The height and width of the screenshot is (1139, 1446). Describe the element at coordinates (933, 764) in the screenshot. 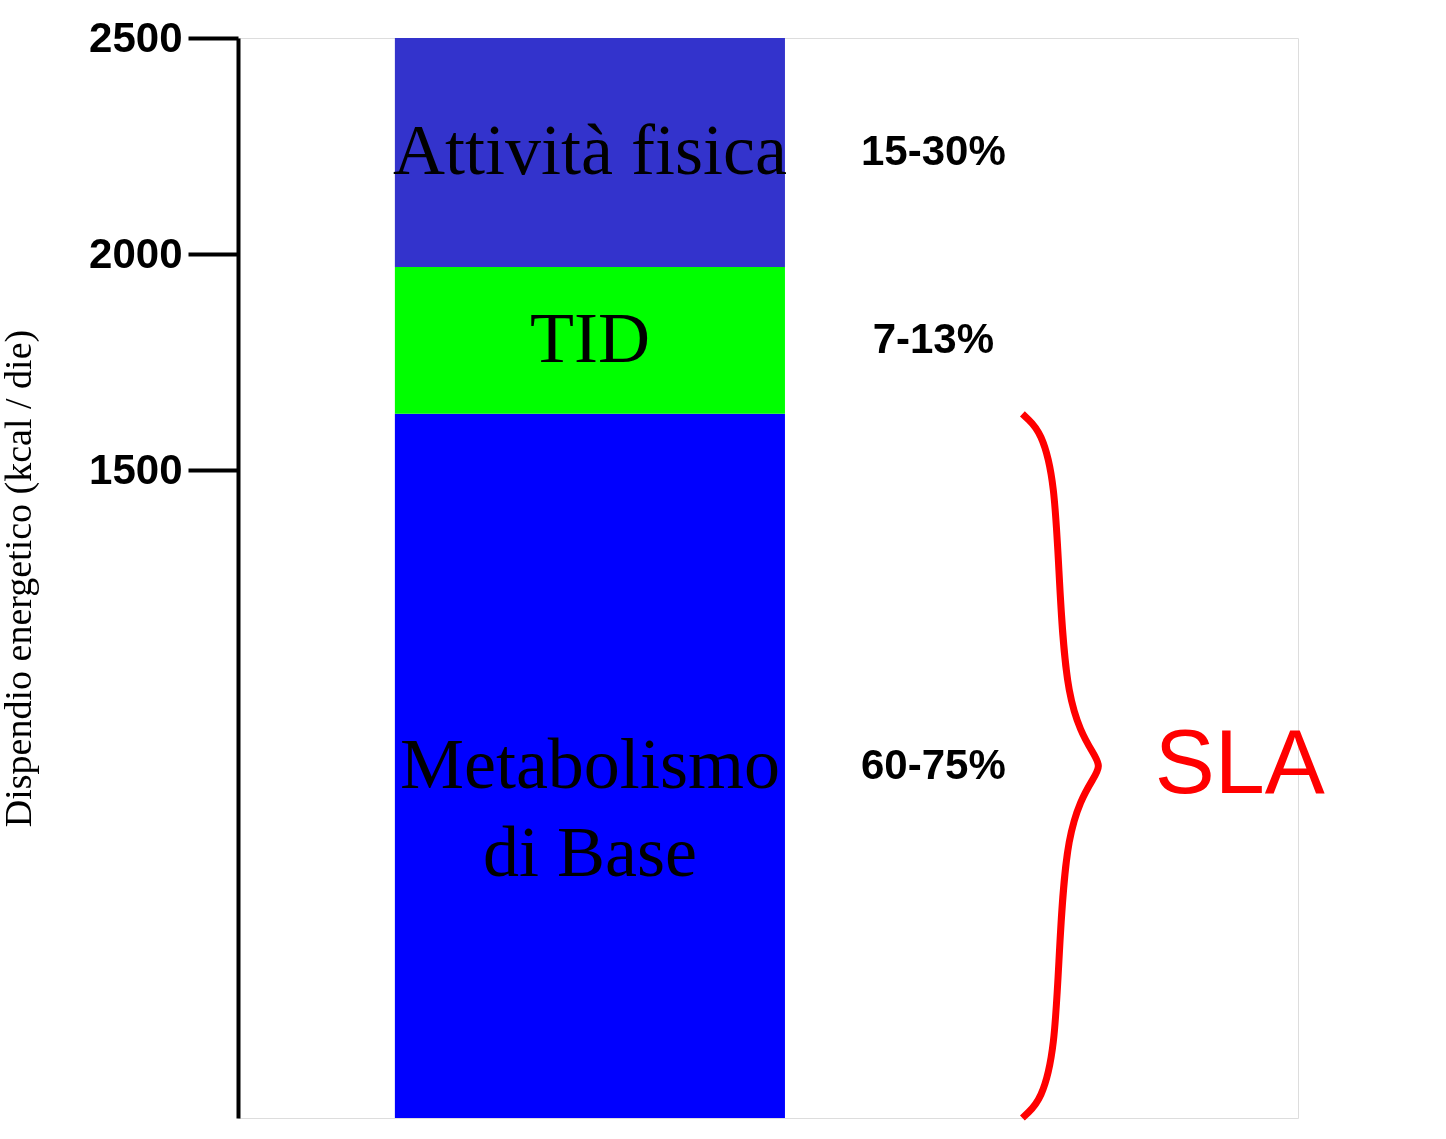

I see `text: 60-75%` at that location.